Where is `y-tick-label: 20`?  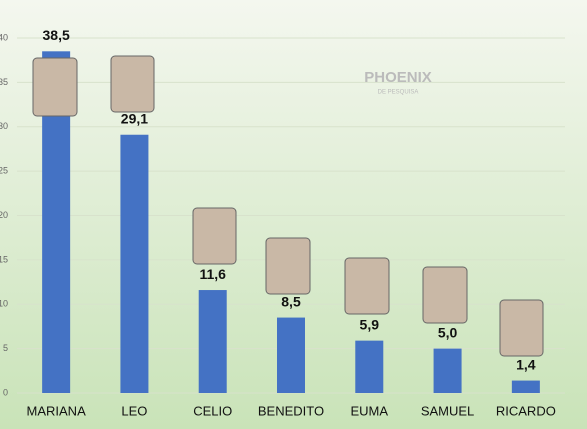
y-tick-label: 20 is located at coordinates (4, 215).